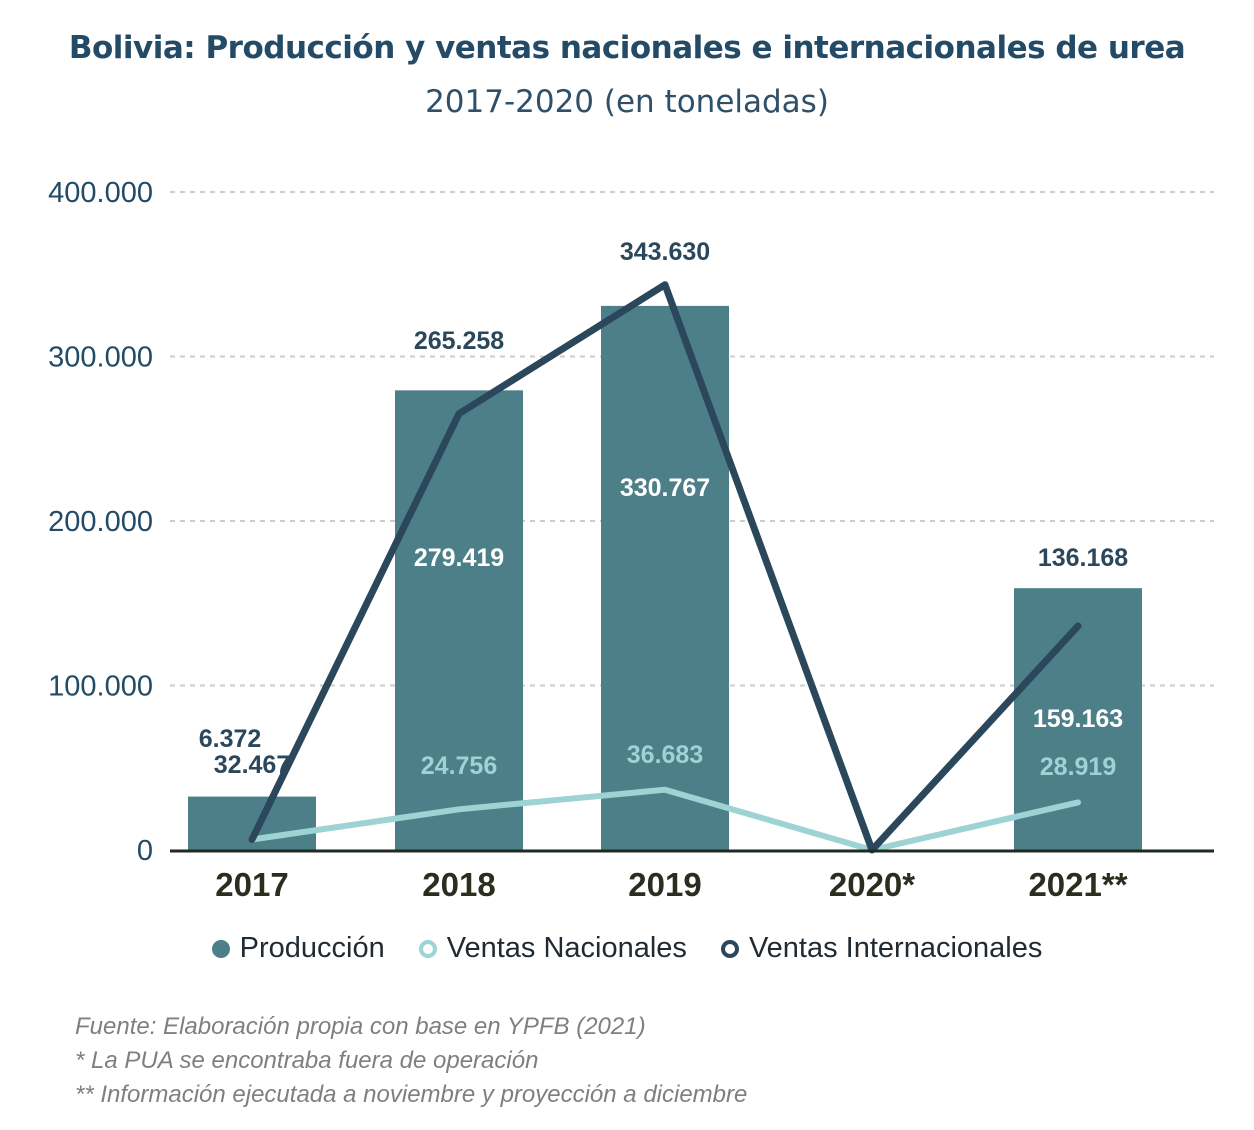 The width and height of the screenshot is (1254, 1130). I want to click on data-label-produccion: 159.163, so click(1078, 719).